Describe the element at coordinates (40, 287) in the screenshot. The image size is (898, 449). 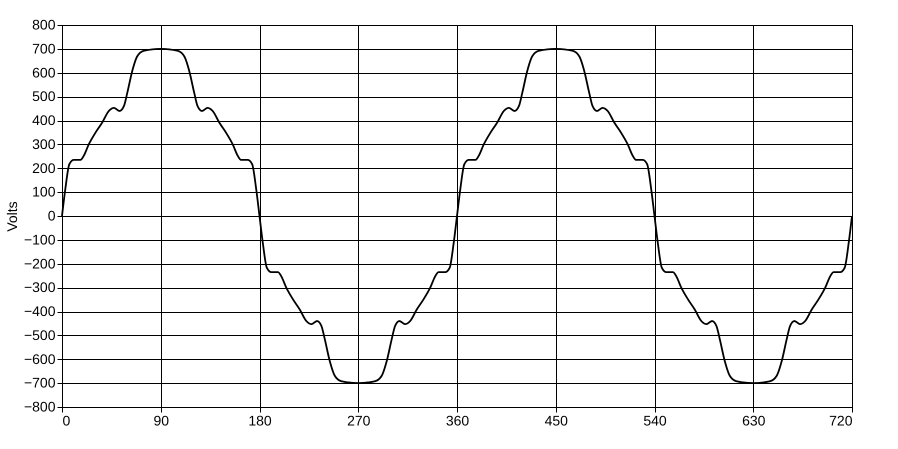
I see `y-tick-label: −300` at that location.